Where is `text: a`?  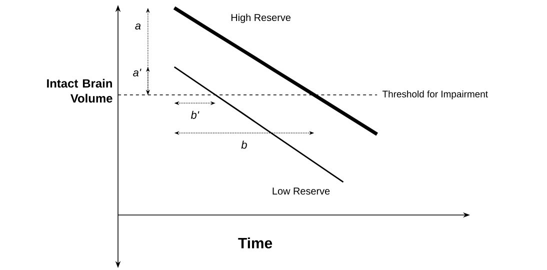 text: a is located at coordinates (138, 27).